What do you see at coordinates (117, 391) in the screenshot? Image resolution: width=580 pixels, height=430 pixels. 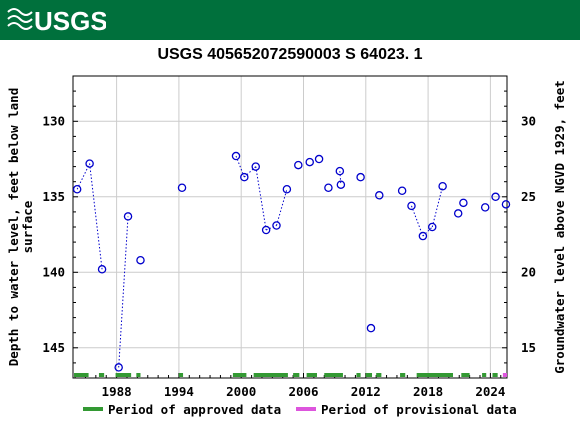 I see `x-tick-label: 1988` at bounding box center [117, 391].